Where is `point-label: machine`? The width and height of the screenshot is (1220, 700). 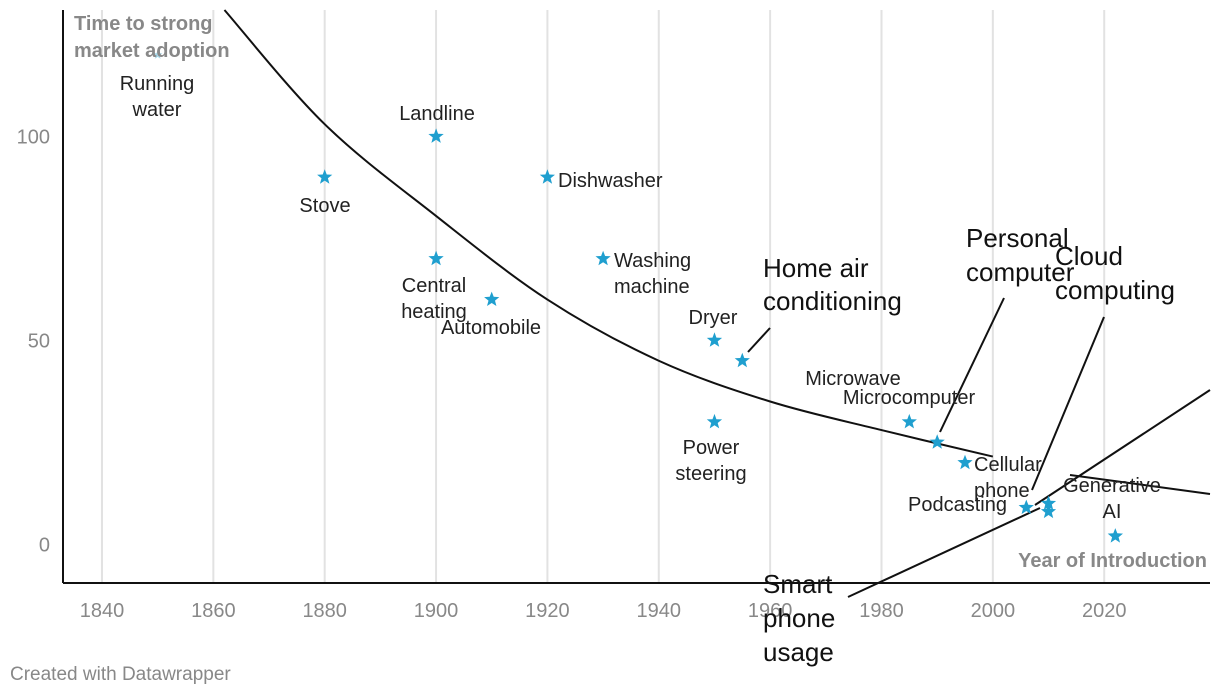 point-label: machine is located at coordinates (652, 287).